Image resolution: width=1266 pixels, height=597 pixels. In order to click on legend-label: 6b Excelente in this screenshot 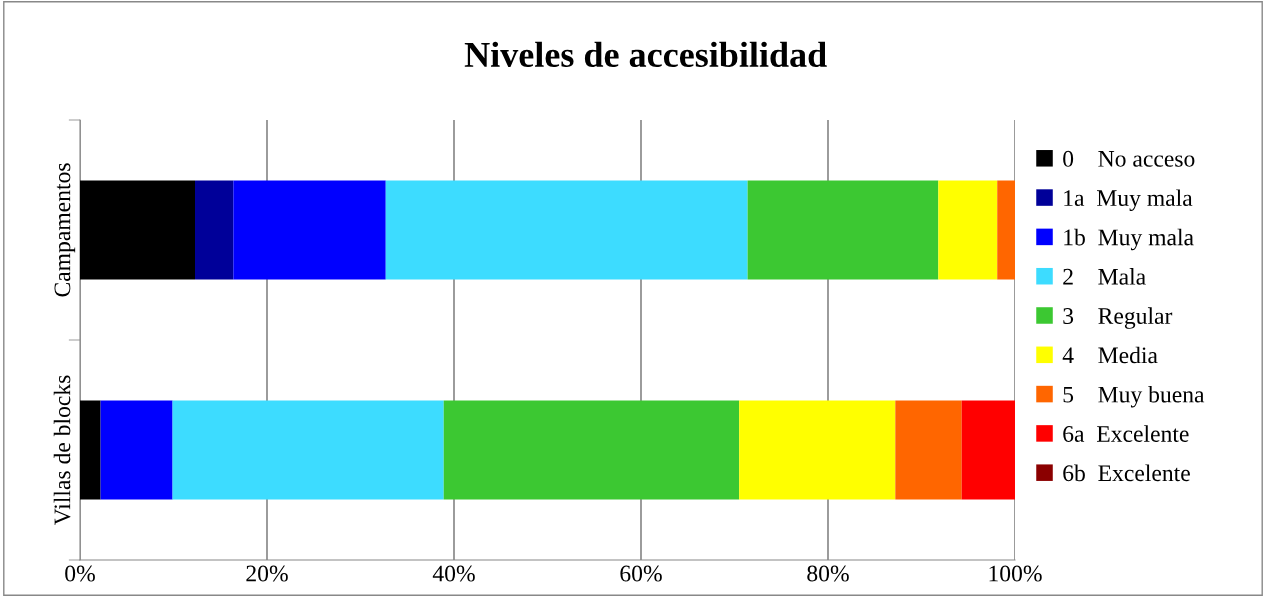, I will do `click(1126, 473)`.